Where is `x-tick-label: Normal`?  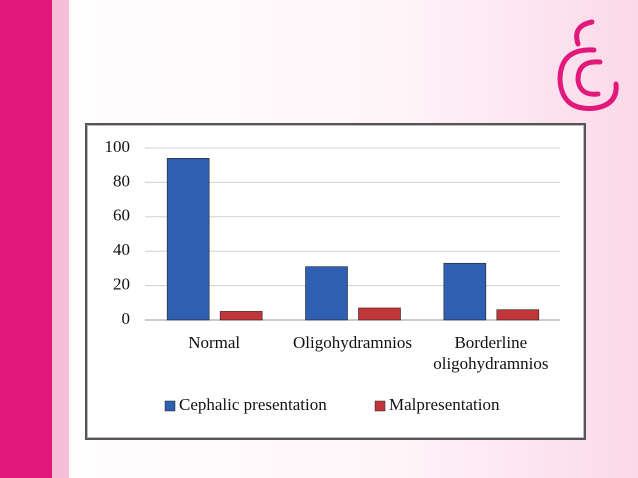 x-tick-label: Normal is located at coordinates (214, 342).